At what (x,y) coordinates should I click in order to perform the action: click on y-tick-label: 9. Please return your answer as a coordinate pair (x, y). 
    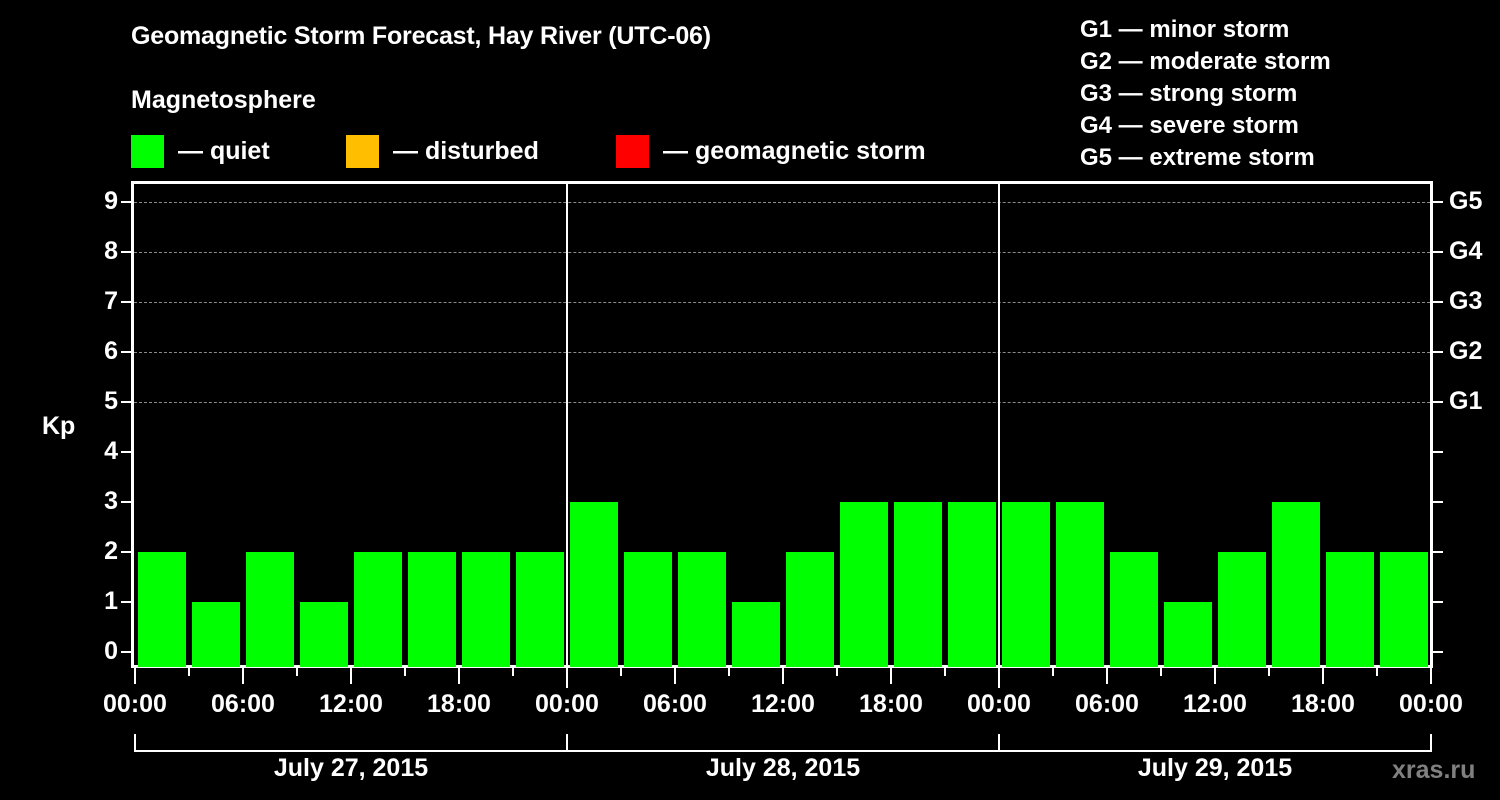
    Looking at the image, I should click on (111, 201).